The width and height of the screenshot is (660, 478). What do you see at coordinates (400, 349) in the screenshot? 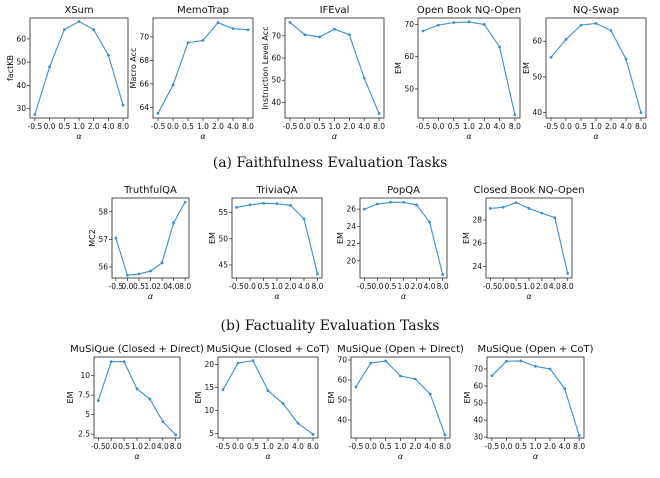
I see `chart-title: MuSiQue (Open + Direct)` at bounding box center [400, 349].